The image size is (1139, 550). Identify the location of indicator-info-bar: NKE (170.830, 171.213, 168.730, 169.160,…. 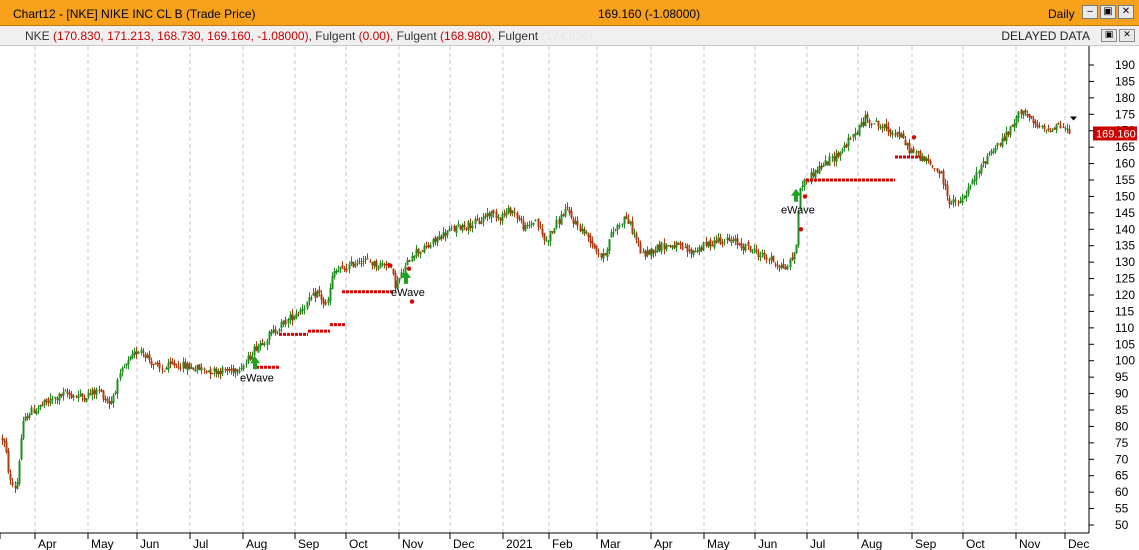
(569, 36).